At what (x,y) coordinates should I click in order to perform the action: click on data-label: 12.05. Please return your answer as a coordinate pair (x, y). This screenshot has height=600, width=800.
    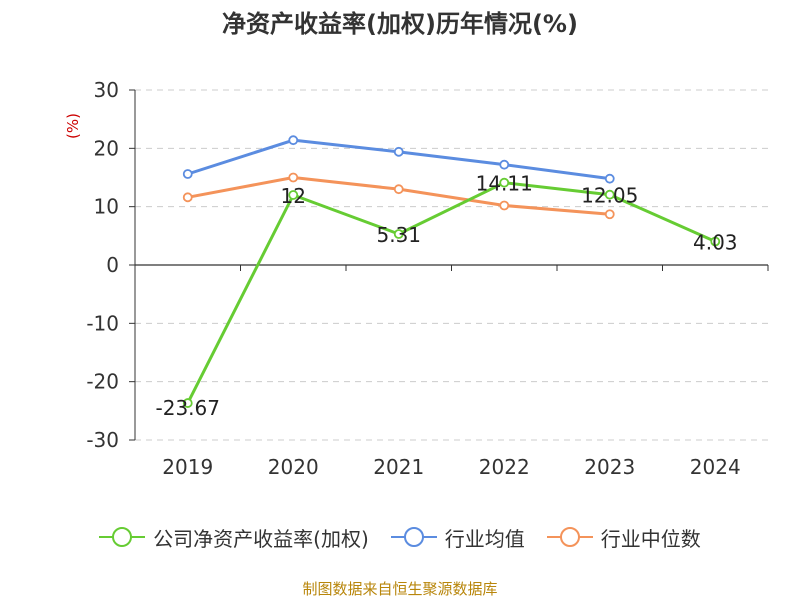
    Looking at the image, I should click on (609, 196).